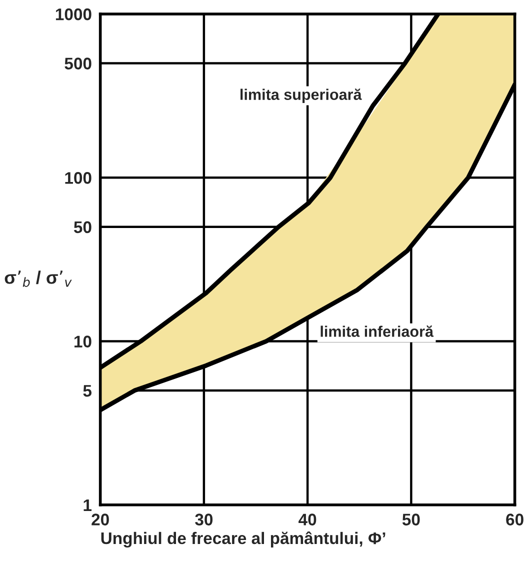 Image resolution: width=528 pixels, height=561 pixels. What do you see at coordinates (88, 505) in the screenshot?
I see `y-tick-label: 1` at bounding box center [88, 505].